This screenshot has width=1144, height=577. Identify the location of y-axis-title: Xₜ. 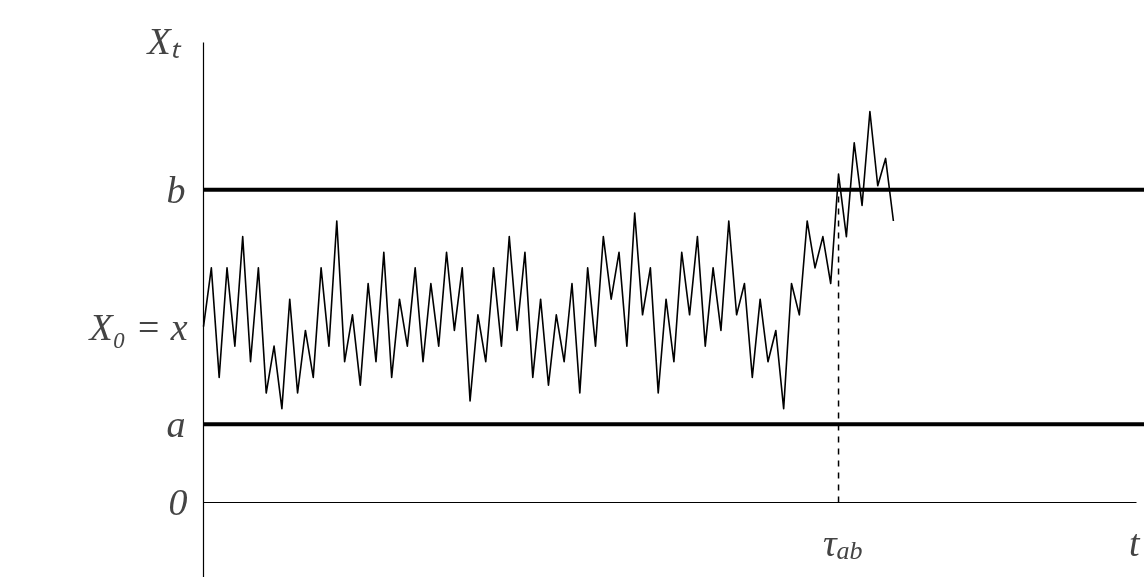
(163, 40).